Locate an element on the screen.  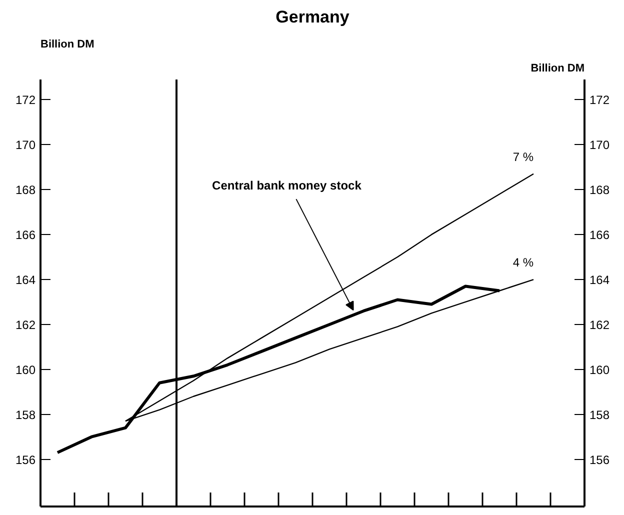
annotation: Central bank money stock is located at coordinates (287, 185).